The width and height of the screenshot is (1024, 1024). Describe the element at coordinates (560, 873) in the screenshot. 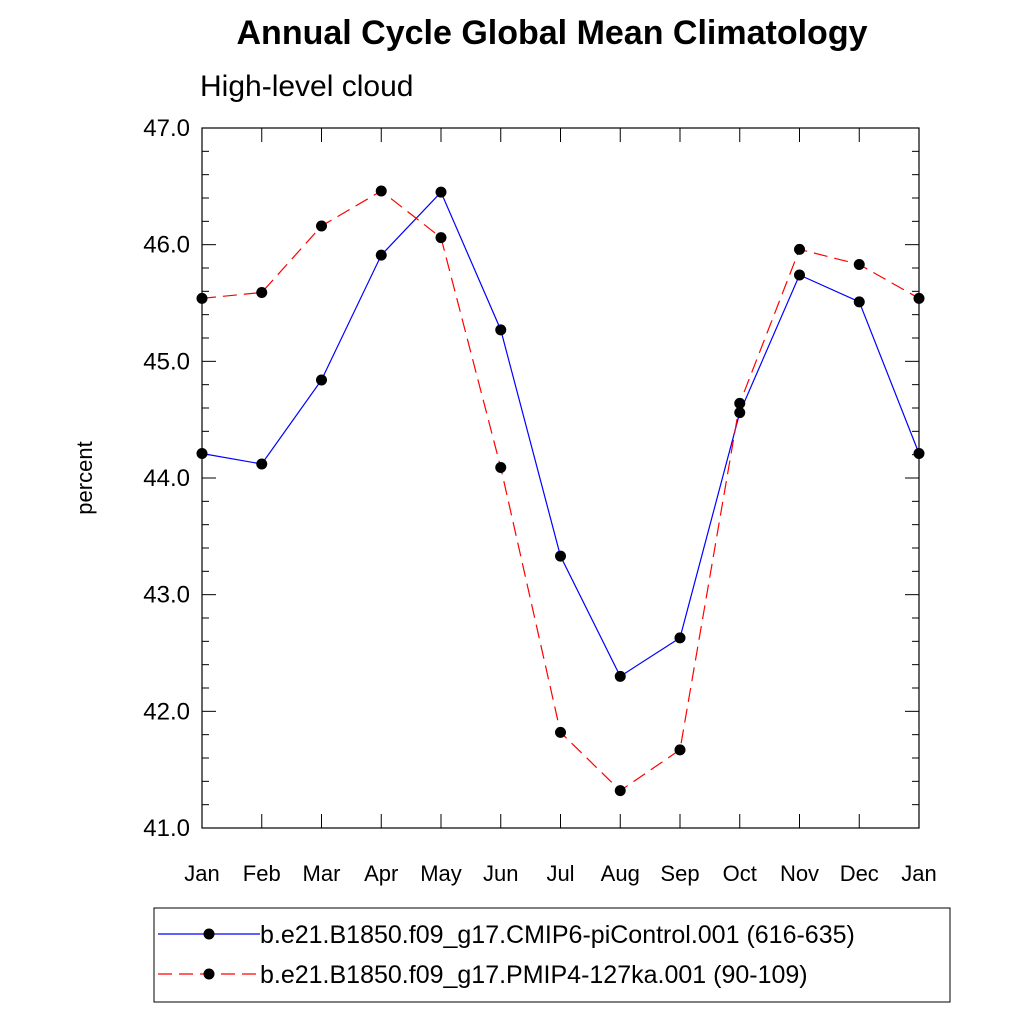

I see `x-tick-label: Jul` at that location.